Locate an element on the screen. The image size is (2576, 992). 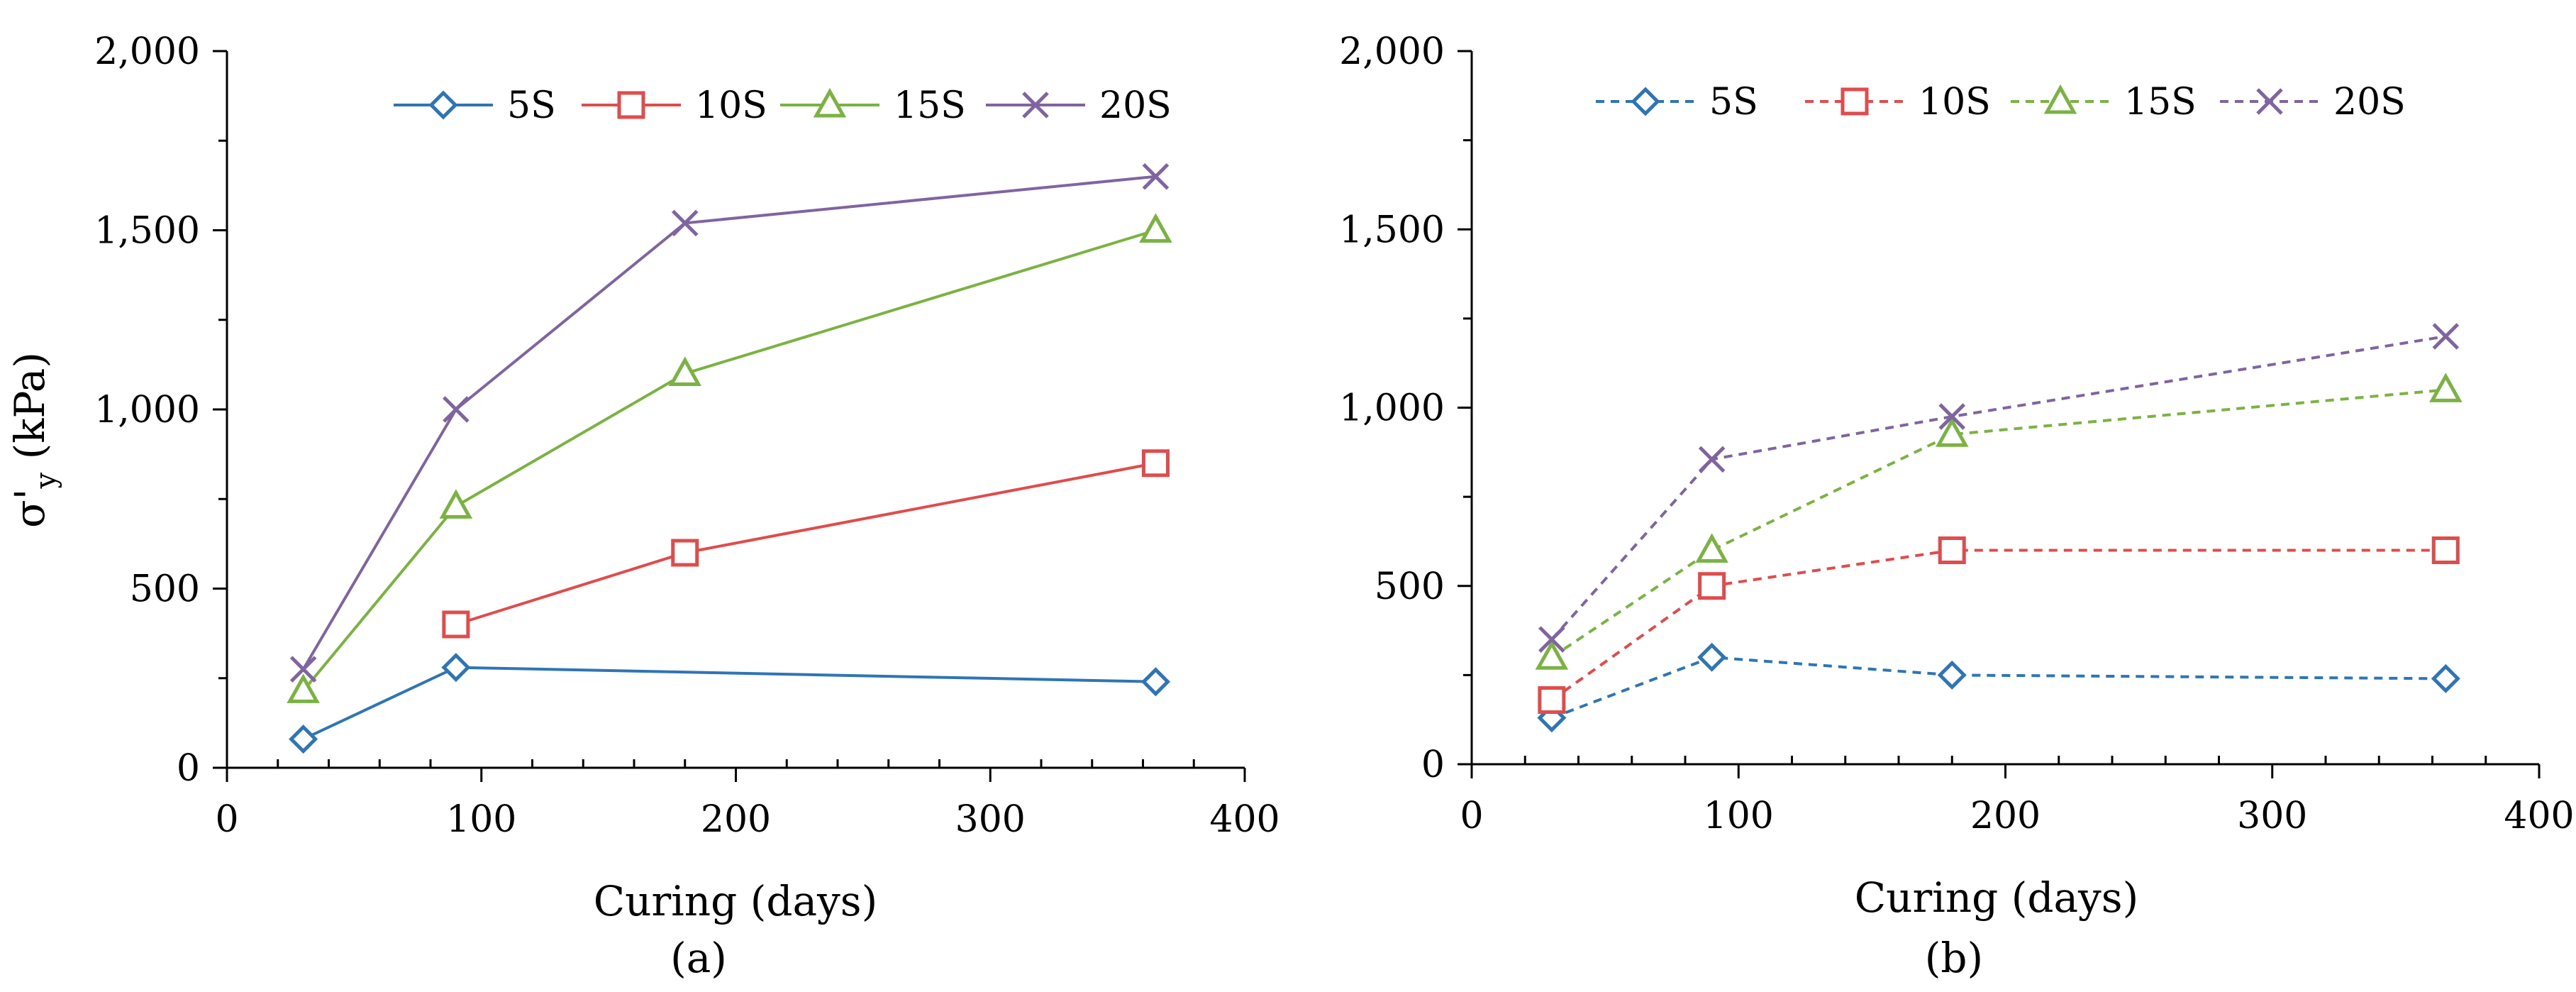
series-line-20S is located at coordinates (1998, 488).